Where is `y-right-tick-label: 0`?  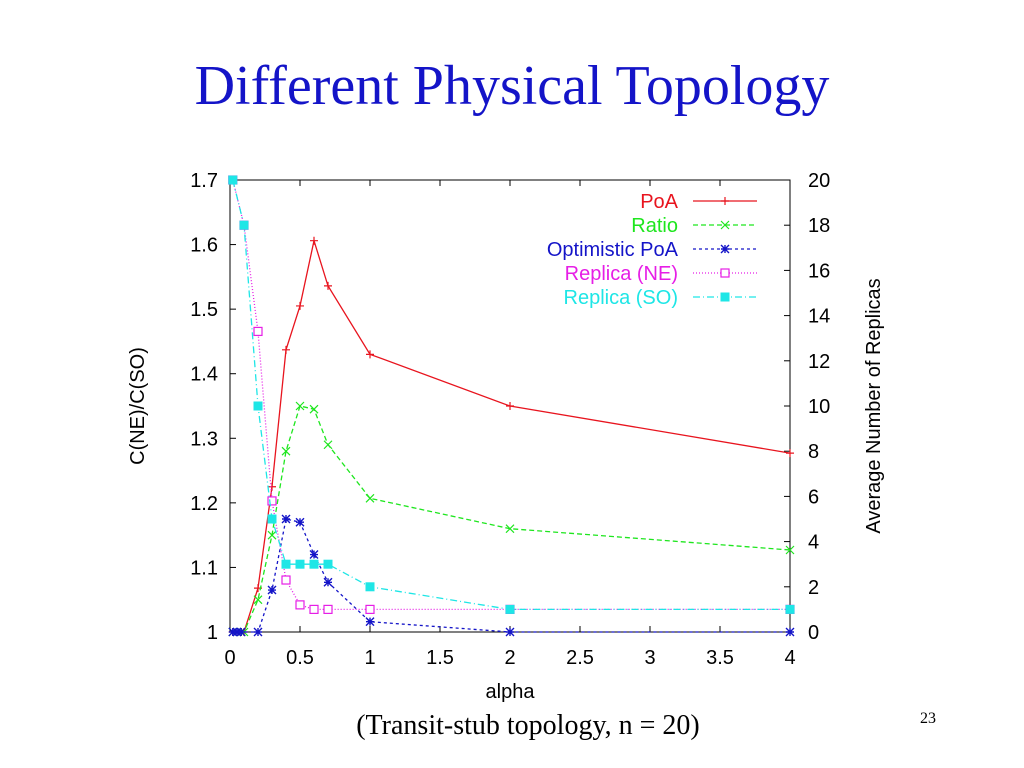
y-right-tick-label: 0 is located at coordinates (813, 633).